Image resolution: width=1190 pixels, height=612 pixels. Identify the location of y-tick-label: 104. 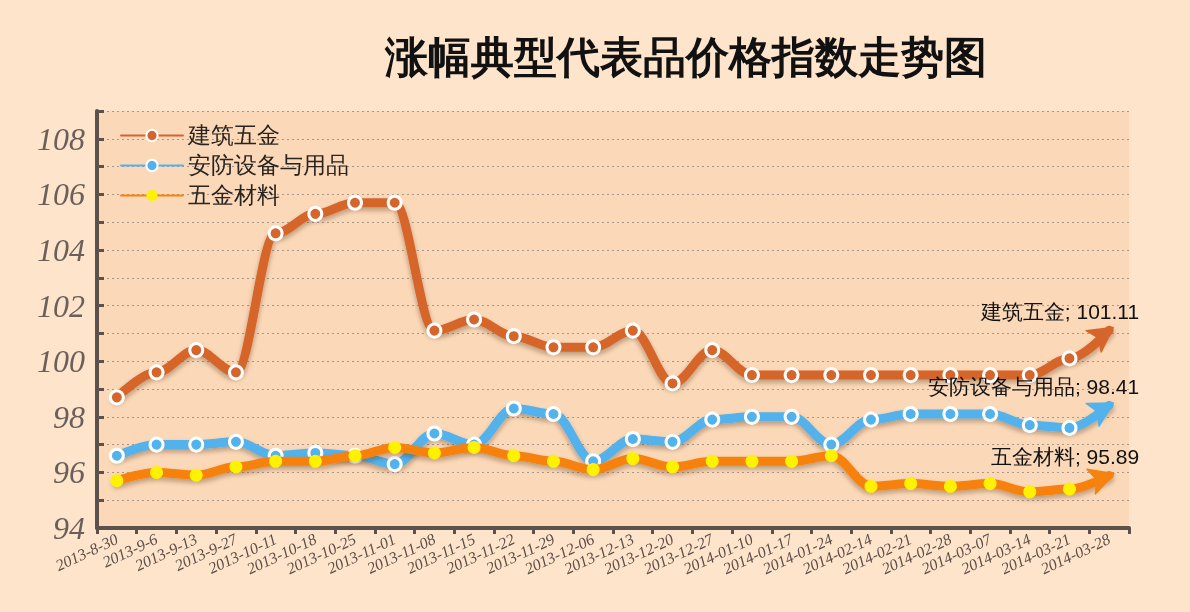
(61, 250).